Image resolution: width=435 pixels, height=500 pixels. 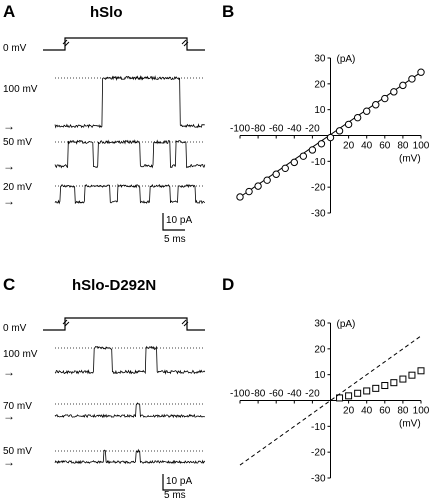 I want to click on x-tick-label: 100, so click(x=421, y=146).